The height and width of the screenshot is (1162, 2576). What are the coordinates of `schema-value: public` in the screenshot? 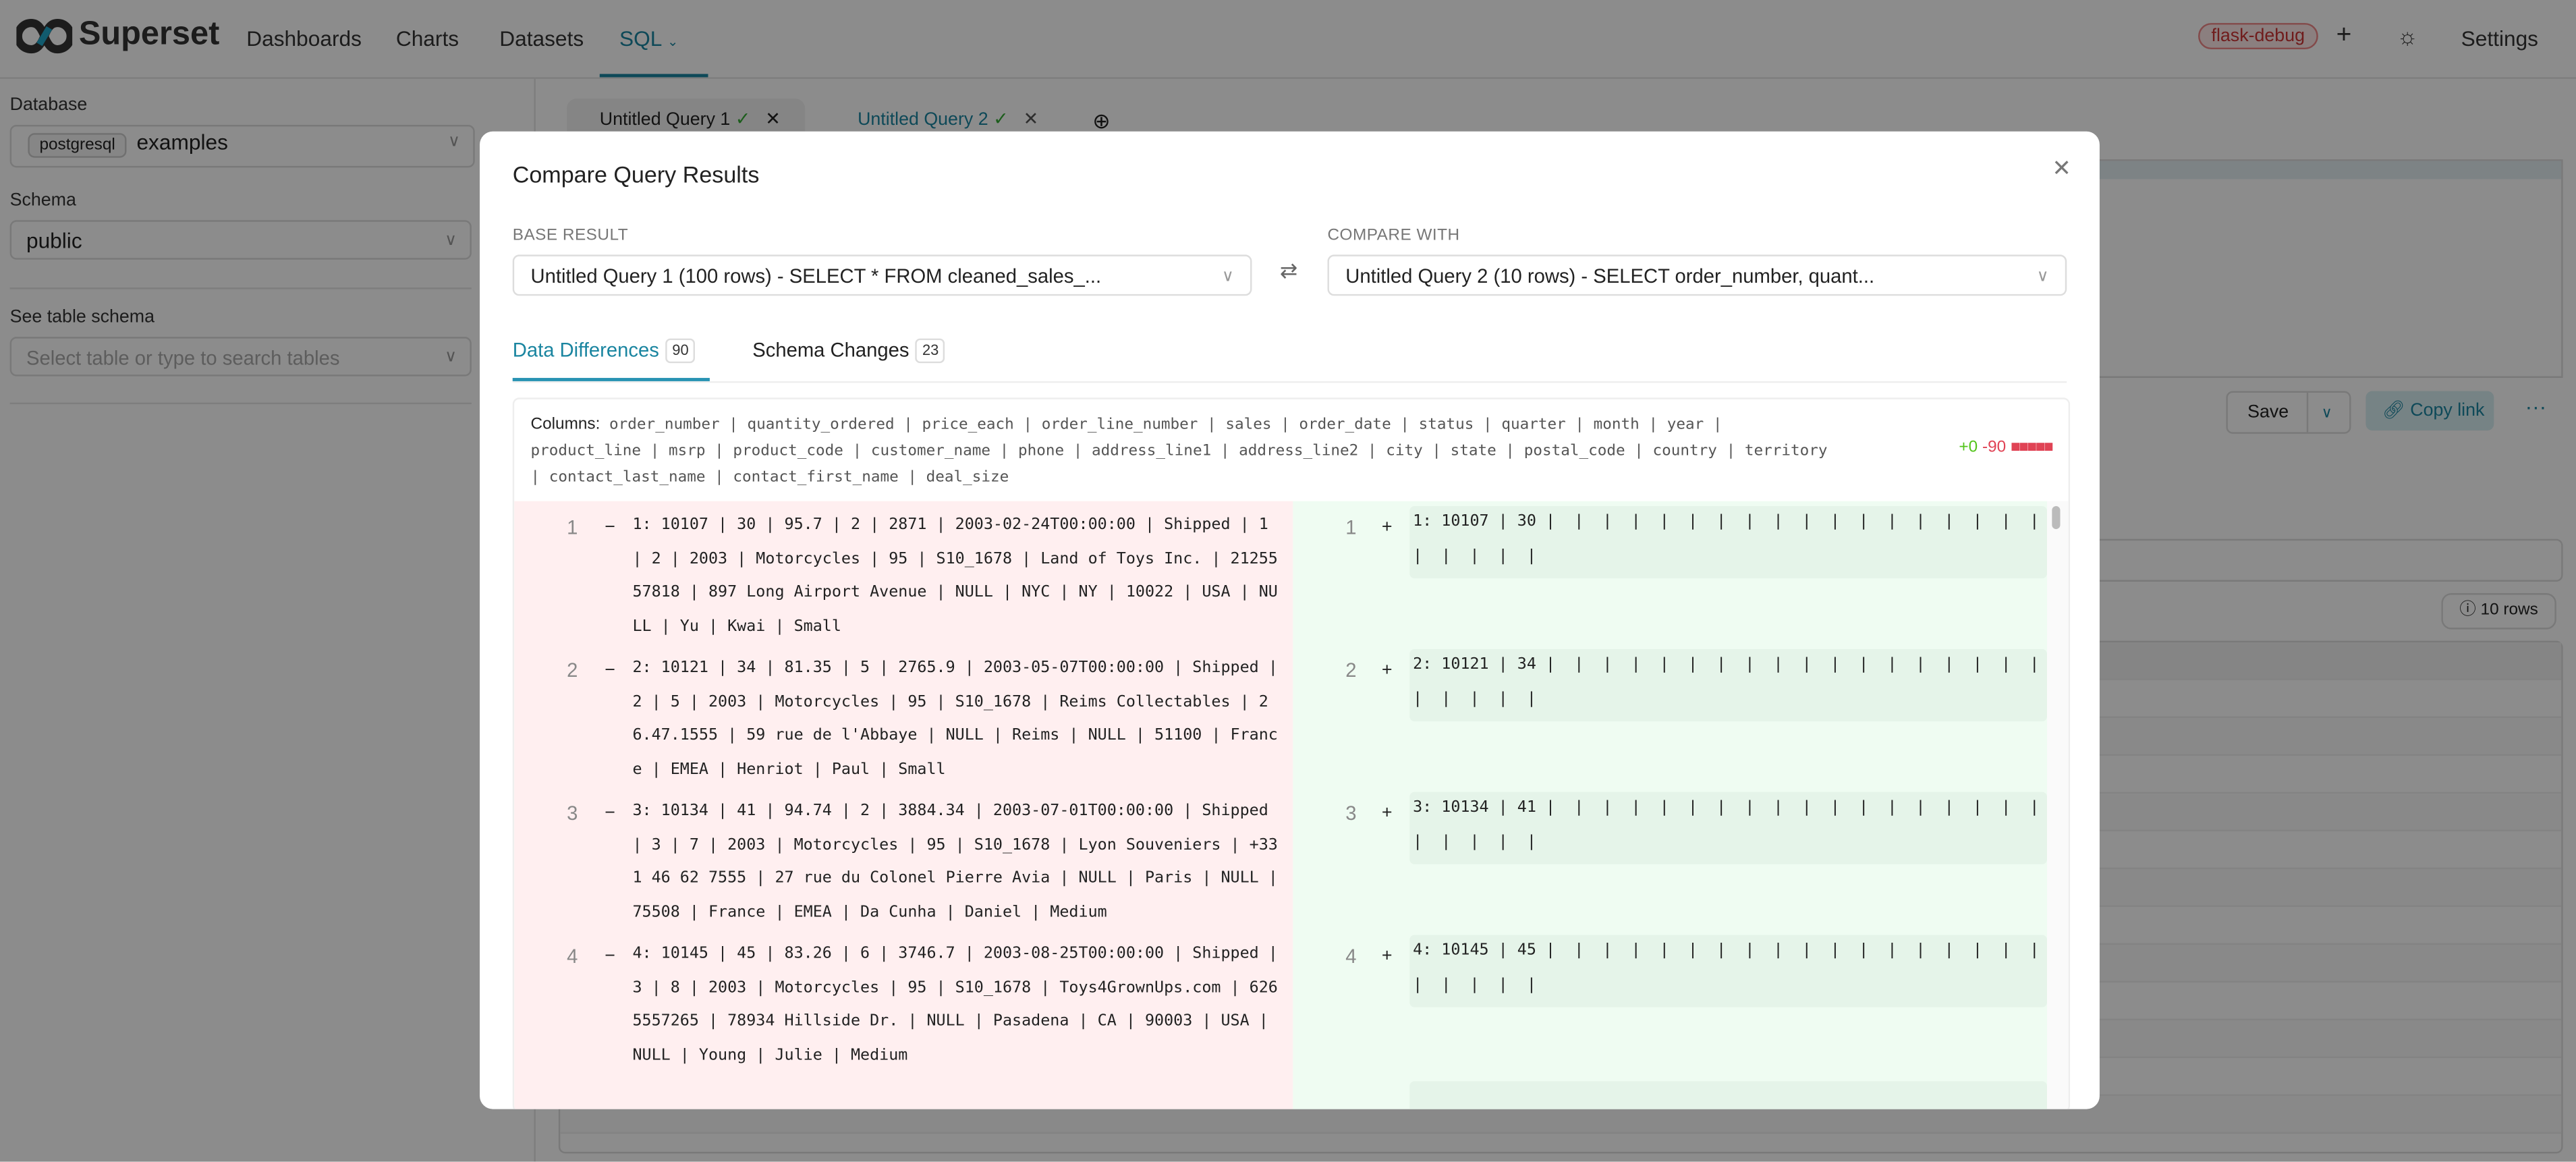 It's located at (54, 240).